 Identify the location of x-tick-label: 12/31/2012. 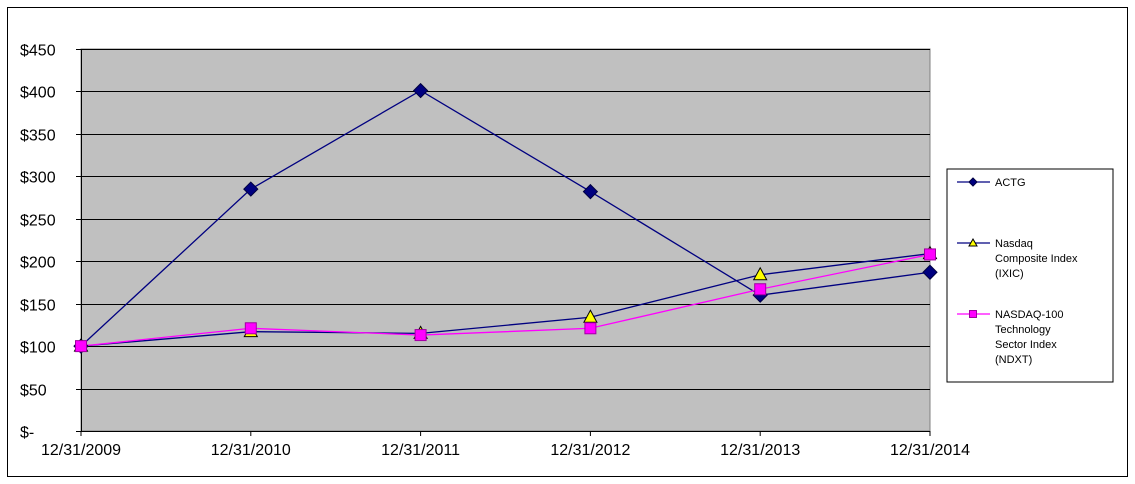
(590, 450).